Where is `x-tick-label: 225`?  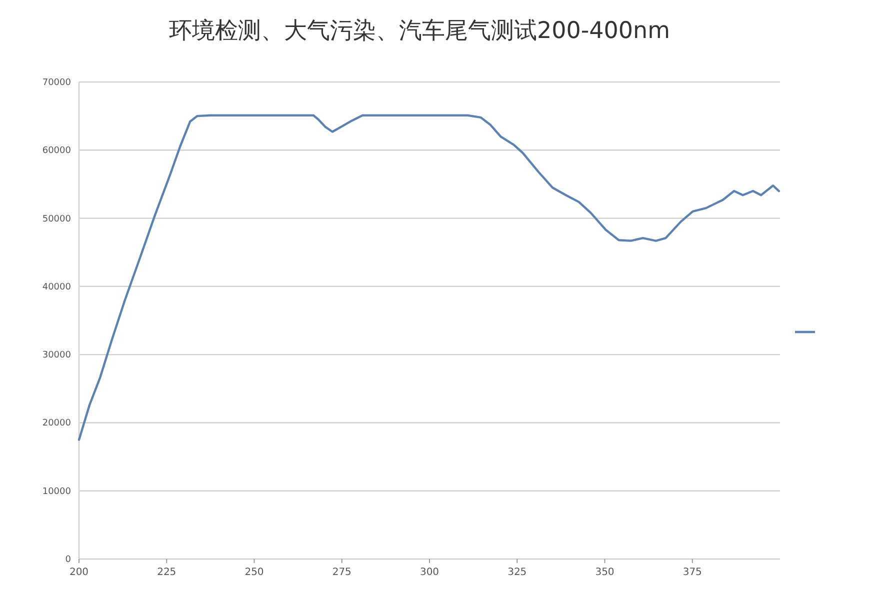
x-tick-label: 225 is located at coordinates (166, 572).